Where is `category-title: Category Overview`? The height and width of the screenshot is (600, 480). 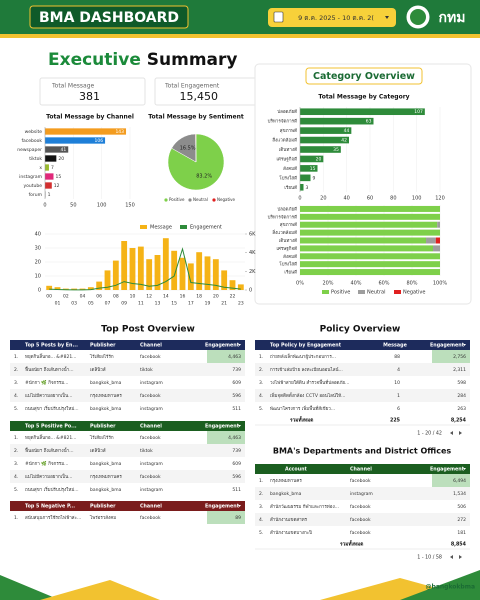
category-title: Category Overview is located at coordinates (364, 76).